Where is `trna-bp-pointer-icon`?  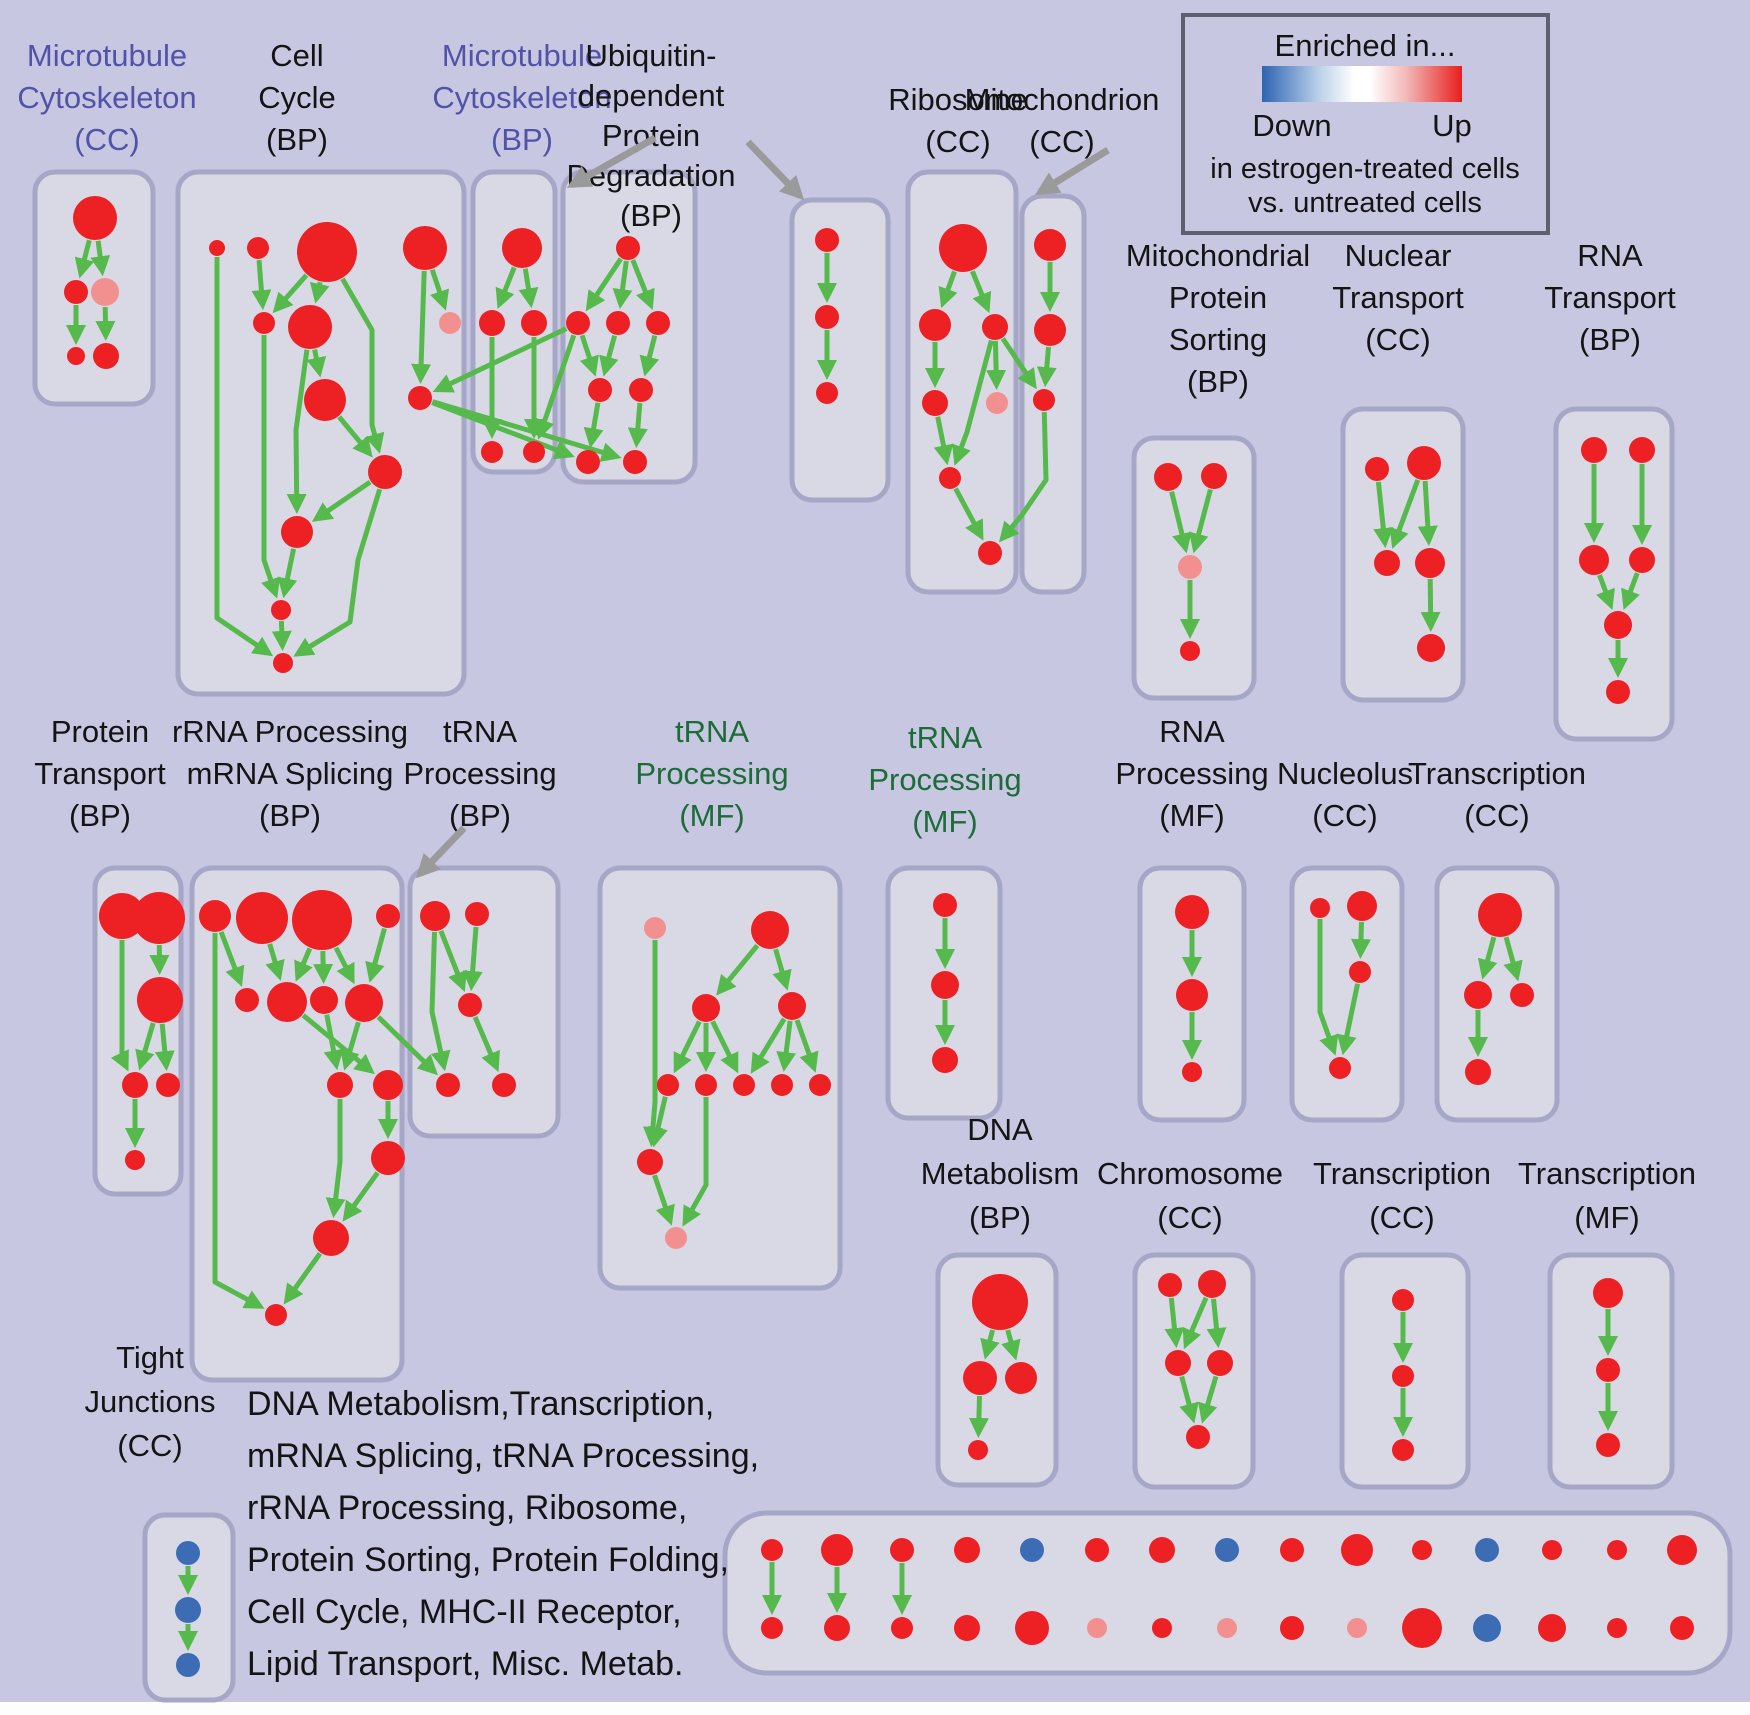
trna-bp-pointer-icon is located at coordinates (441, 852).